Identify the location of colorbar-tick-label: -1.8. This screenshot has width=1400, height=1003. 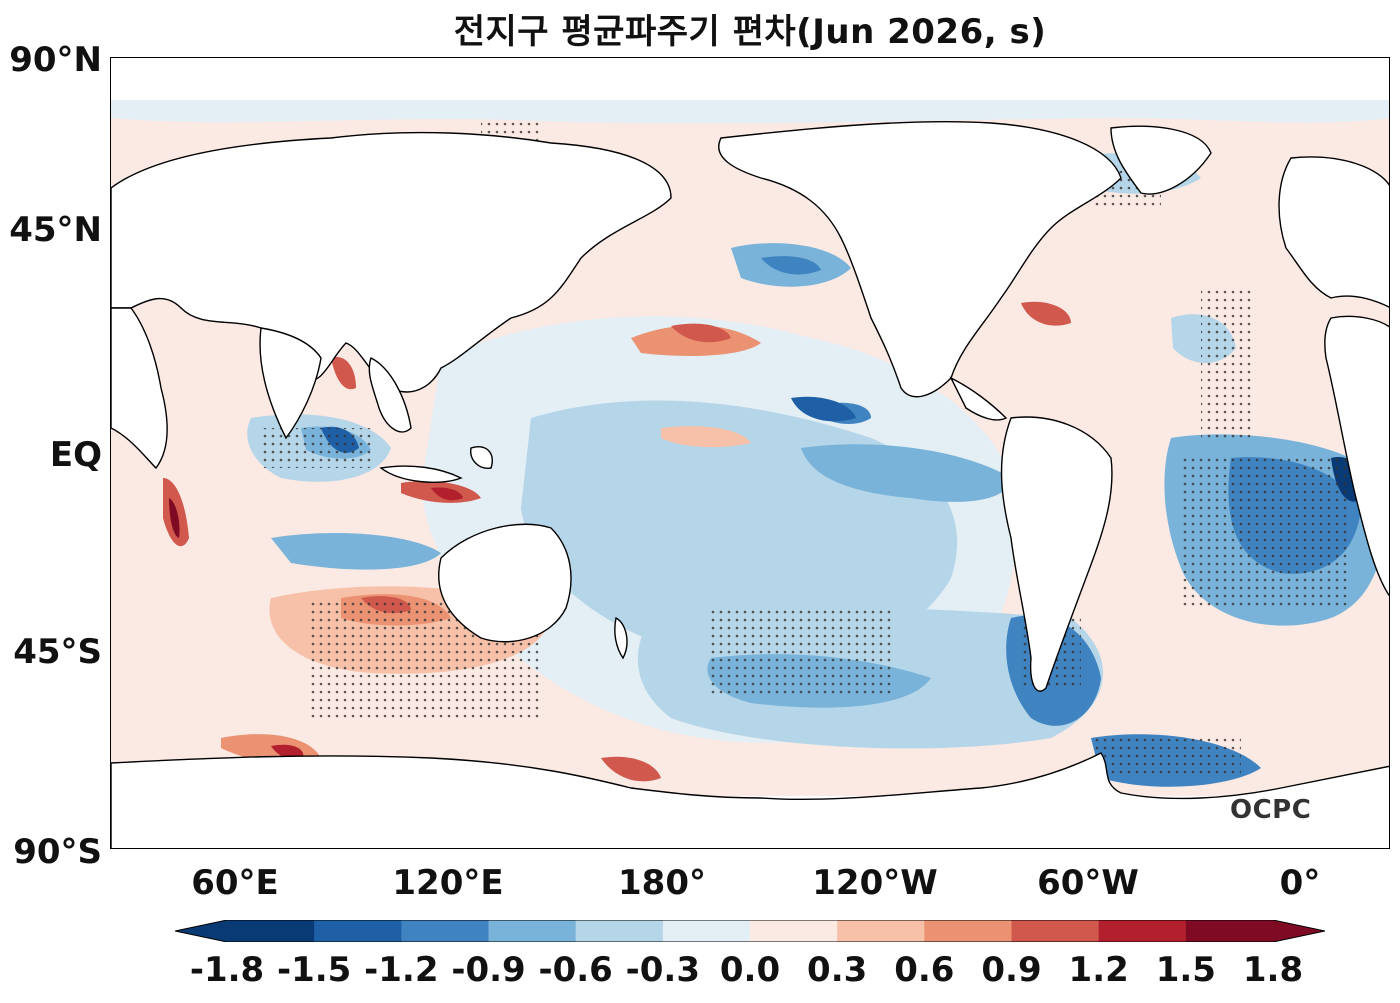
(227, 970).